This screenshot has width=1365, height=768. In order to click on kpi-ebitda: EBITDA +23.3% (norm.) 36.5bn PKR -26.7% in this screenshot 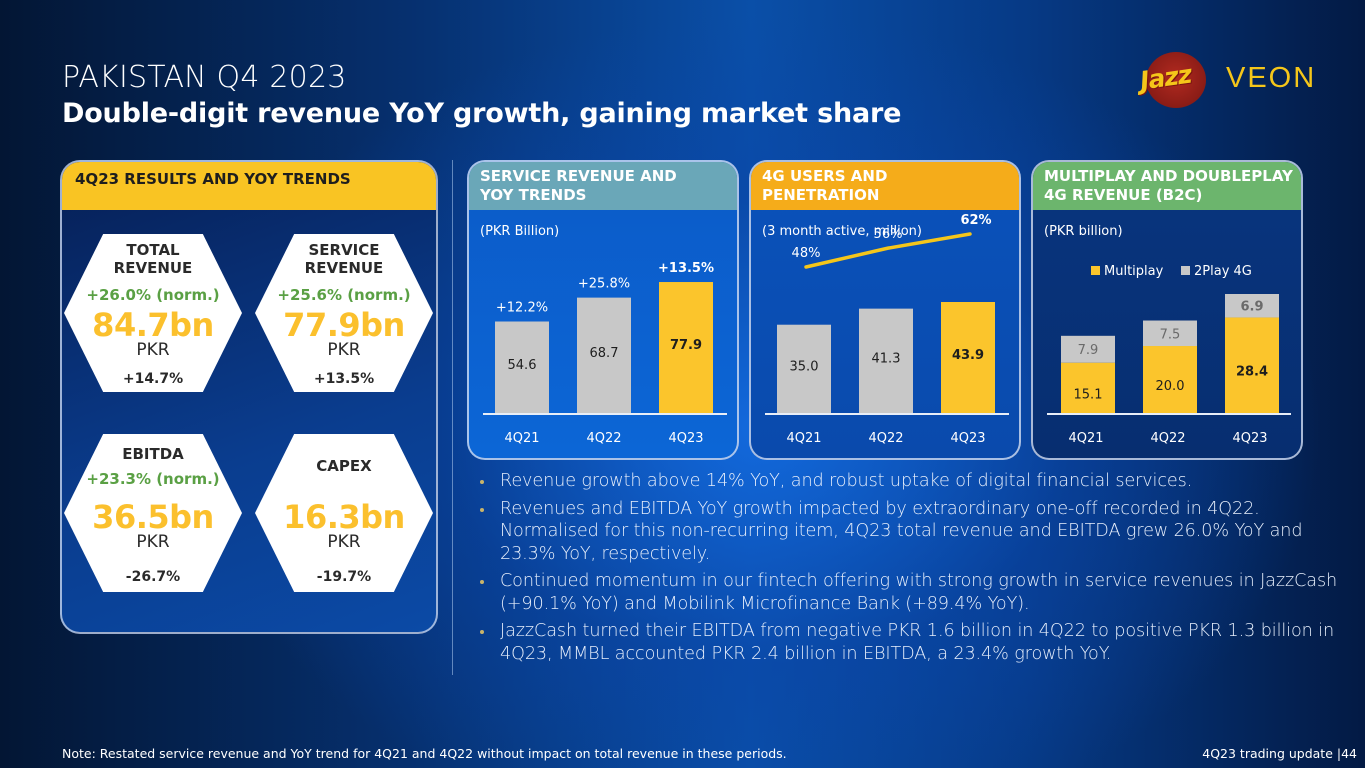, I will do `click(153, 513)`.